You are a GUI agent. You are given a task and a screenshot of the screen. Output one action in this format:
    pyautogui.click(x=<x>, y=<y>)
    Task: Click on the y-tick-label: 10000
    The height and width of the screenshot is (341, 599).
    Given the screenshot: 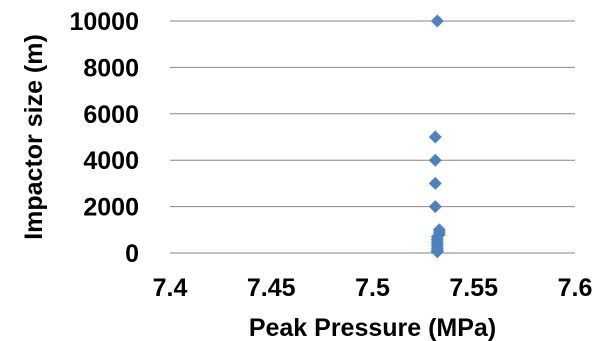 What is the action you would take?
    pyautogui.click(x=104, y=22)
    